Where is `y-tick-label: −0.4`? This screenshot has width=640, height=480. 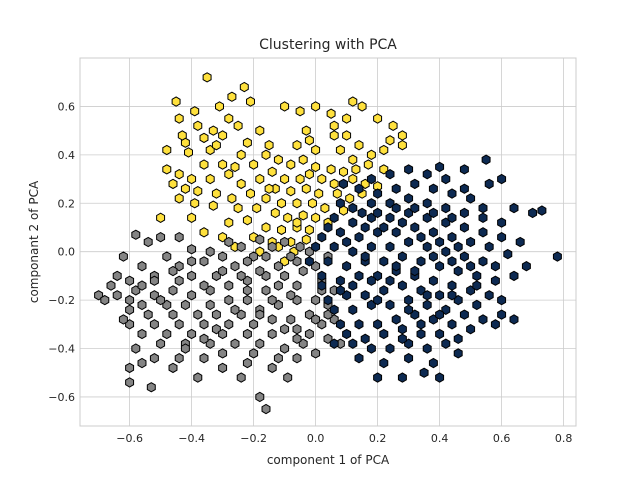 y-tick-label: −0.4 is located at coordinates (61, 349).